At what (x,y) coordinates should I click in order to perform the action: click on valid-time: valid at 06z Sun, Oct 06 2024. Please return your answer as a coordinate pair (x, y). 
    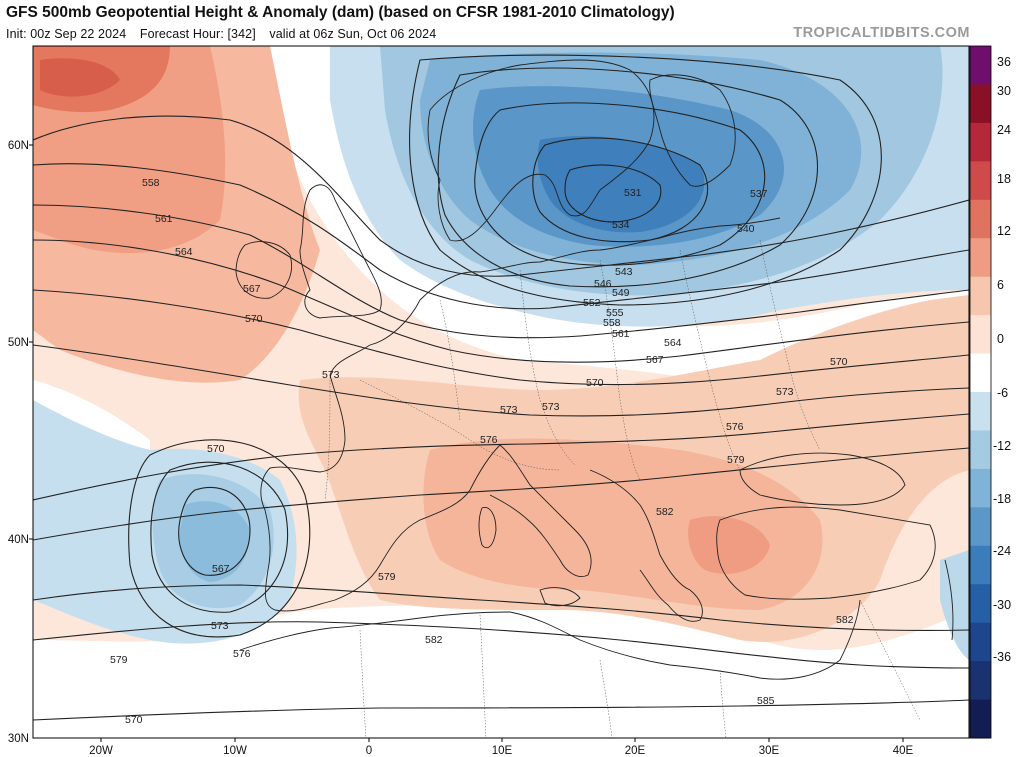
    Looking at the image, I should click on (353, 34).